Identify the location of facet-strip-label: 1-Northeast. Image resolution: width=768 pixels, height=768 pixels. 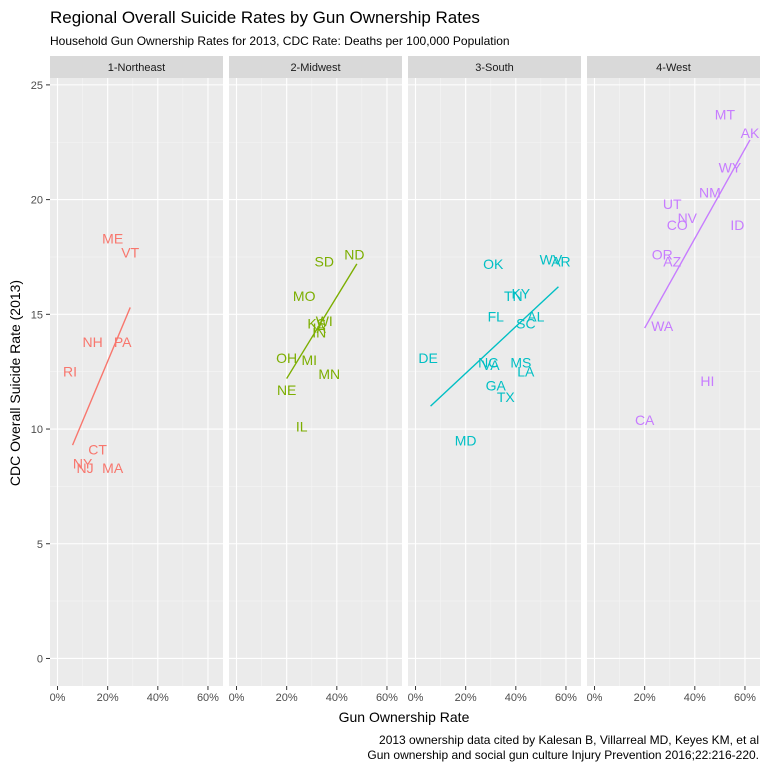
(136, 68).